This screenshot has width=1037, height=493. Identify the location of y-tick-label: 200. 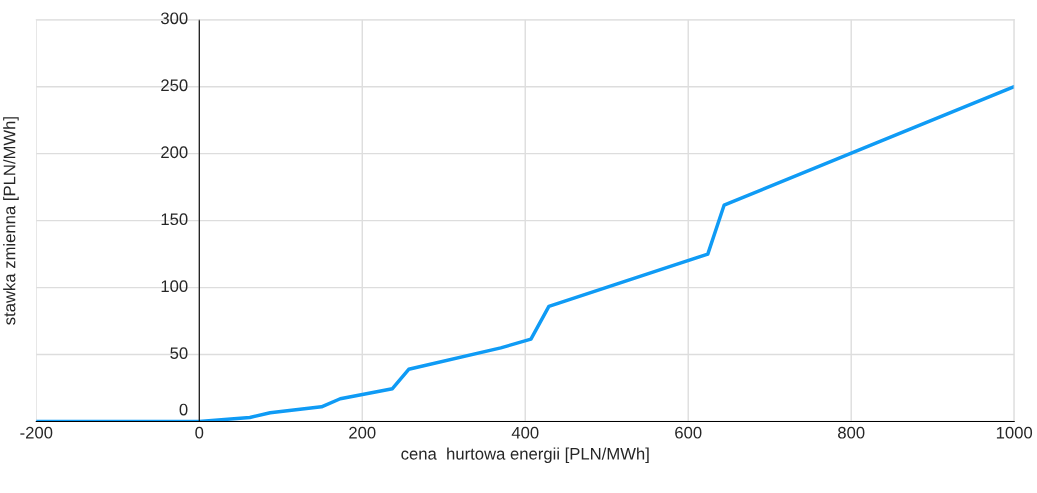
(174, 152).